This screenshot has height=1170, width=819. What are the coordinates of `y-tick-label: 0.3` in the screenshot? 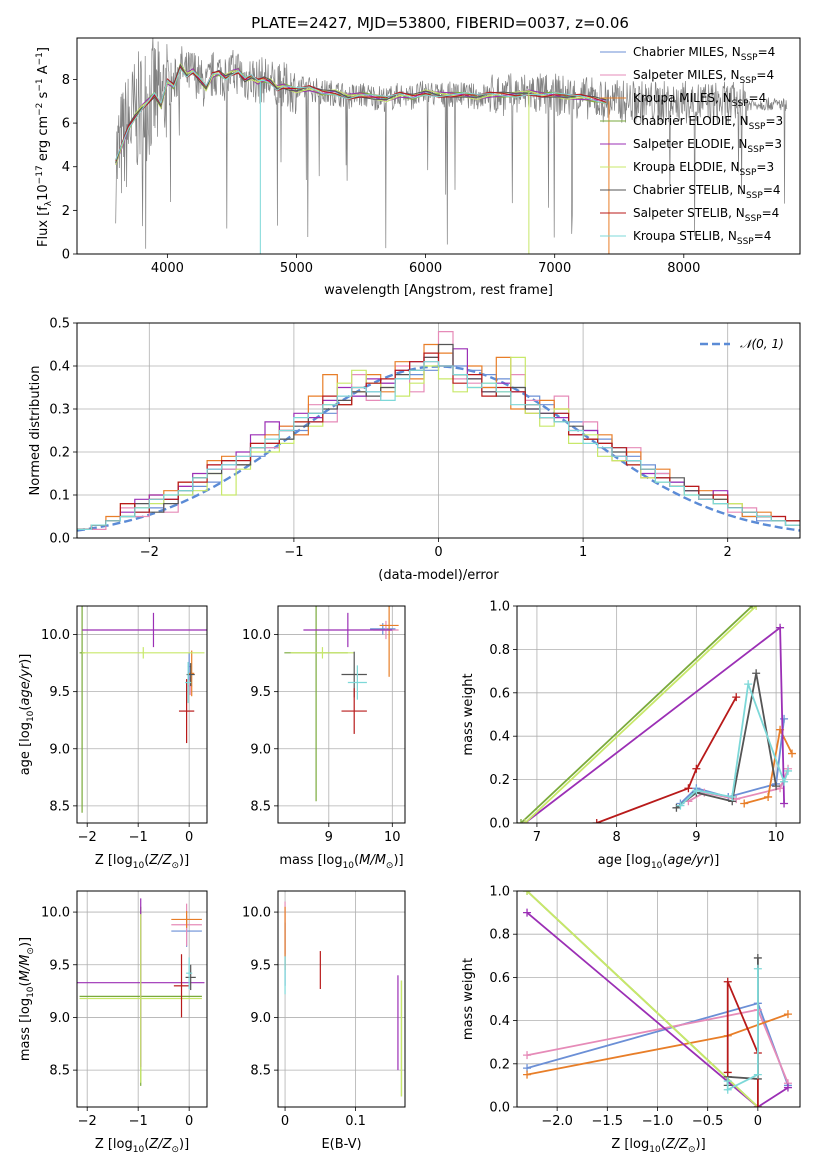 It's located at (59, 410).